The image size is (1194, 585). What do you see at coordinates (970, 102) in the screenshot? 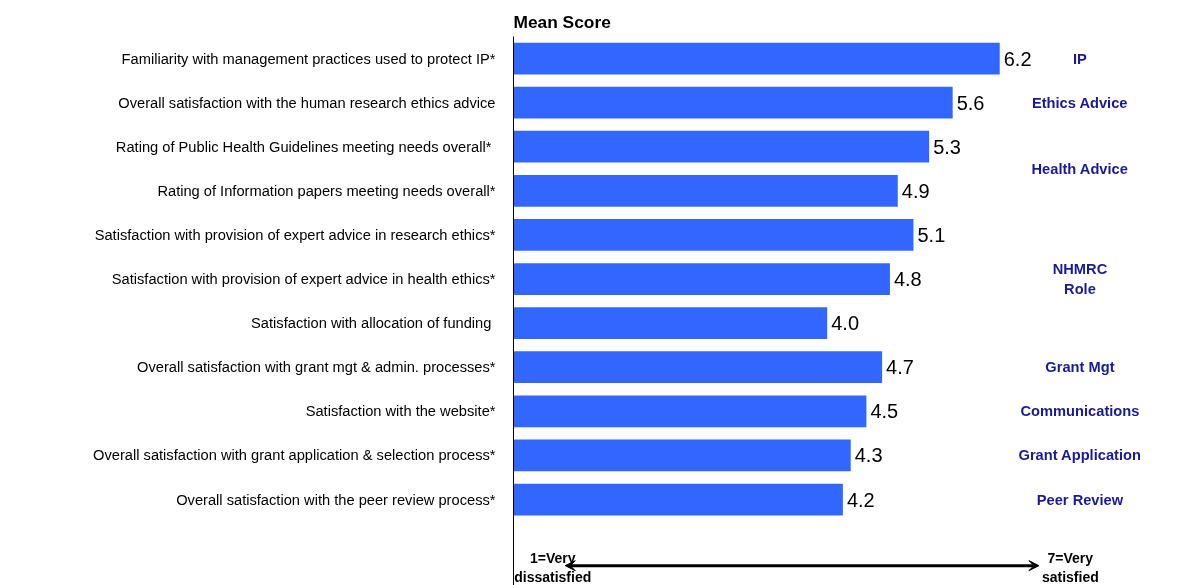
I see `data-label: 5.6` at bounding box center [970, 102].